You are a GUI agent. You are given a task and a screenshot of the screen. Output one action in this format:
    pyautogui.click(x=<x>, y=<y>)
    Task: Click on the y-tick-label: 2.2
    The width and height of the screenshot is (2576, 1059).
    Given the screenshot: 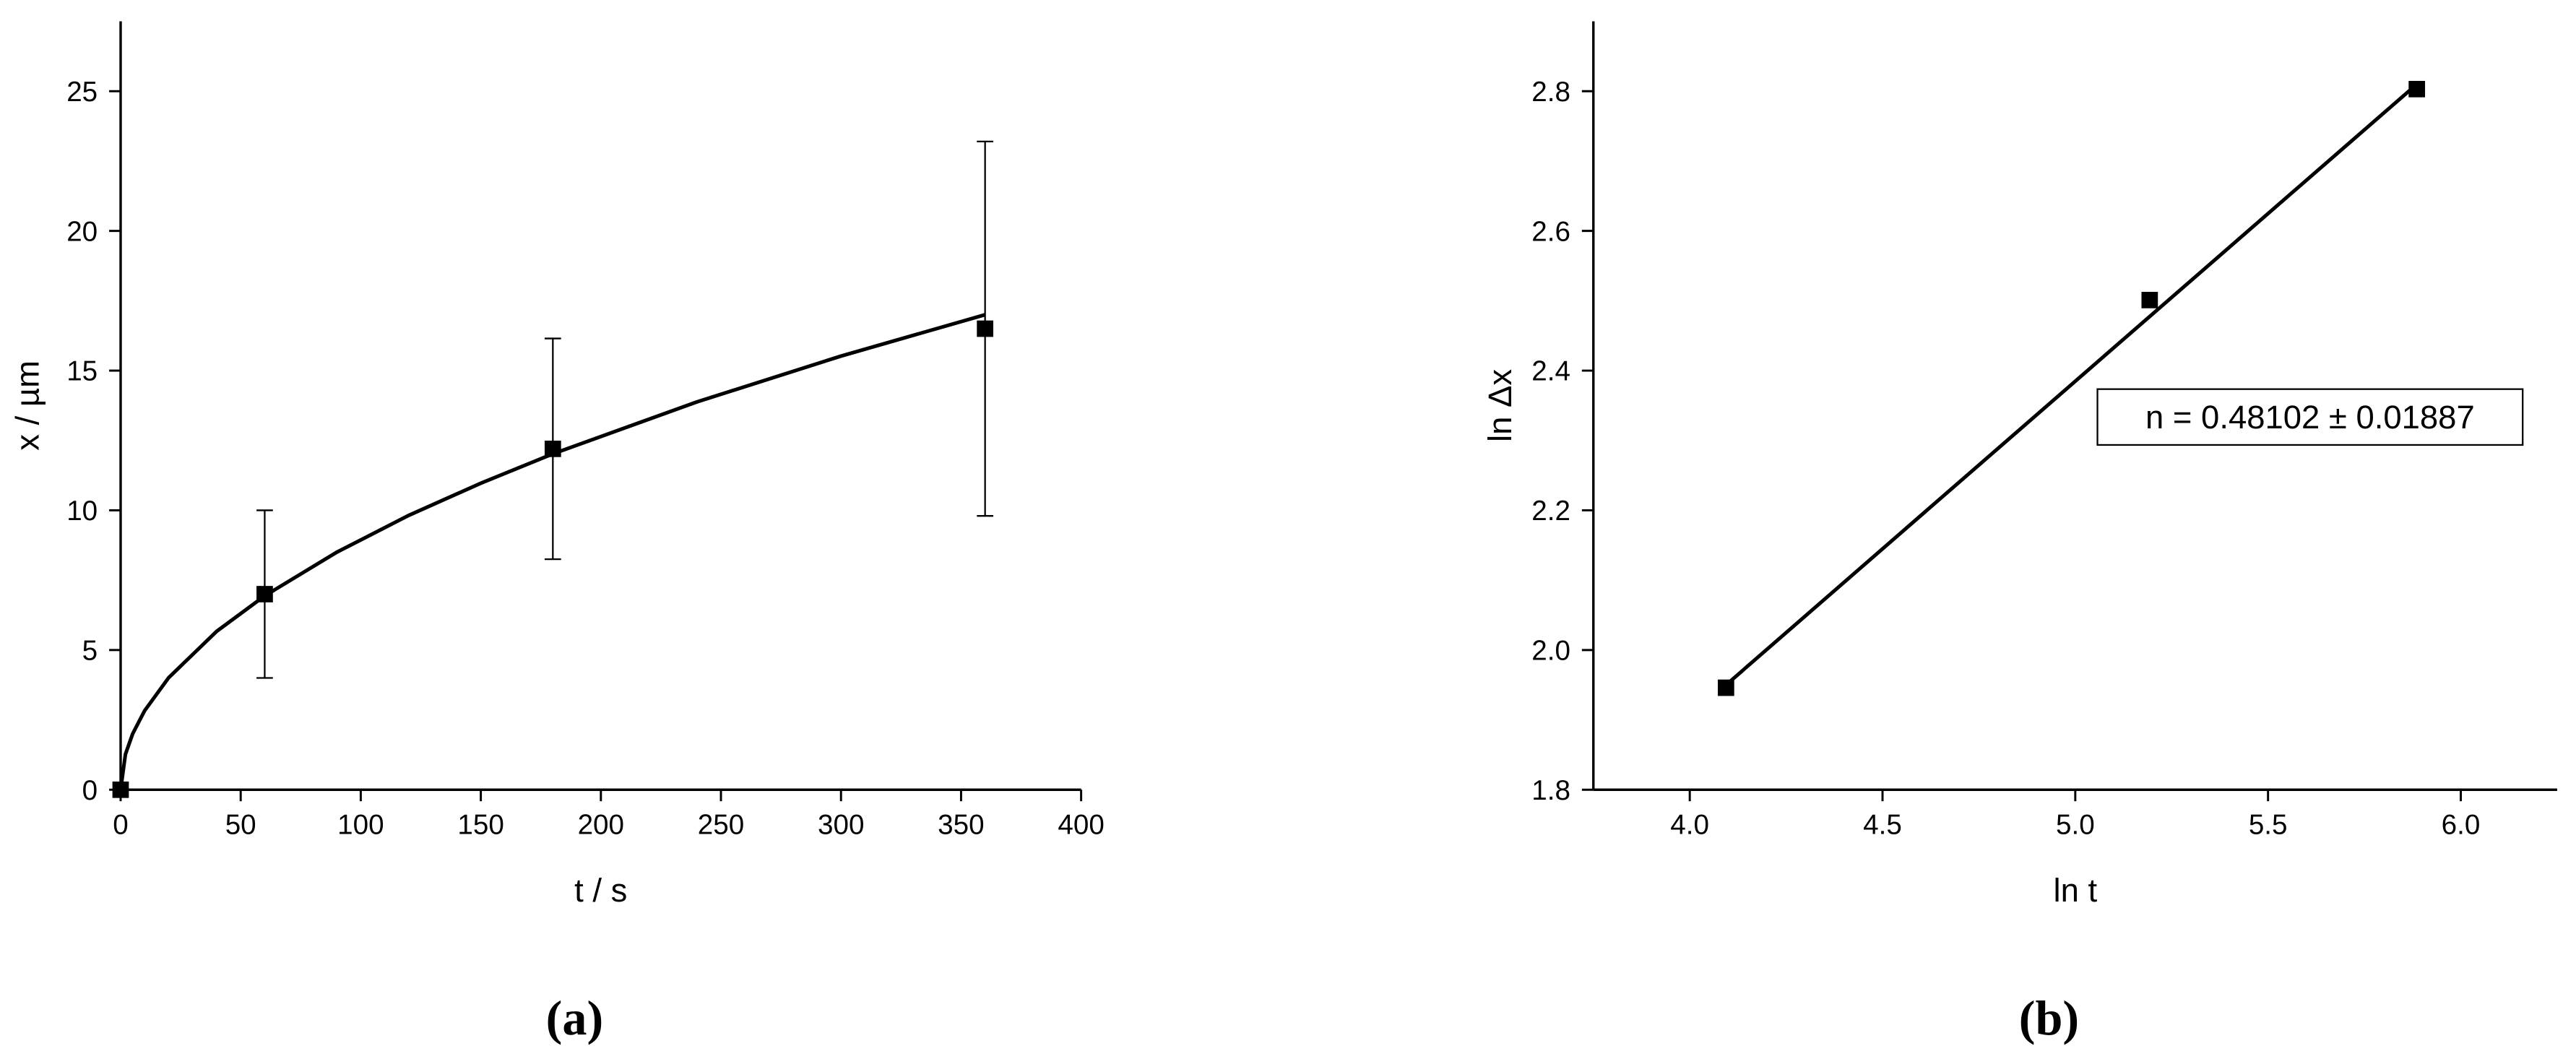 What is the action you would take?
    pyautogui.click(x=1550, y=511)
    